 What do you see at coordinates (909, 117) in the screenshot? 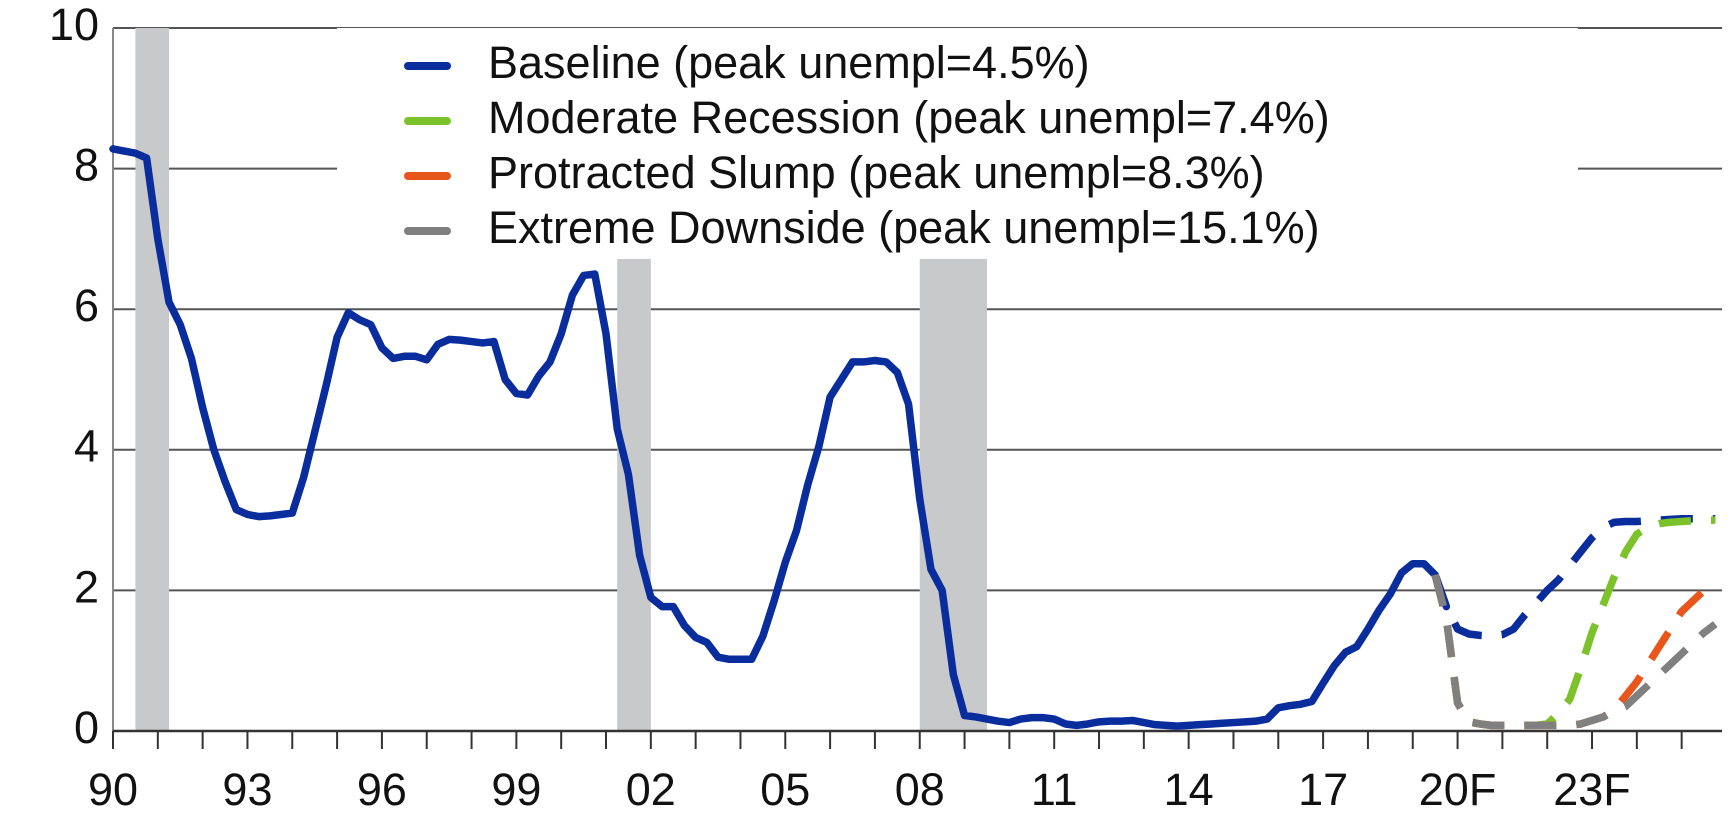
I see `legend-label: Moderate Recession (peak unempl=7.4%)` at bounding box center [909, 117].